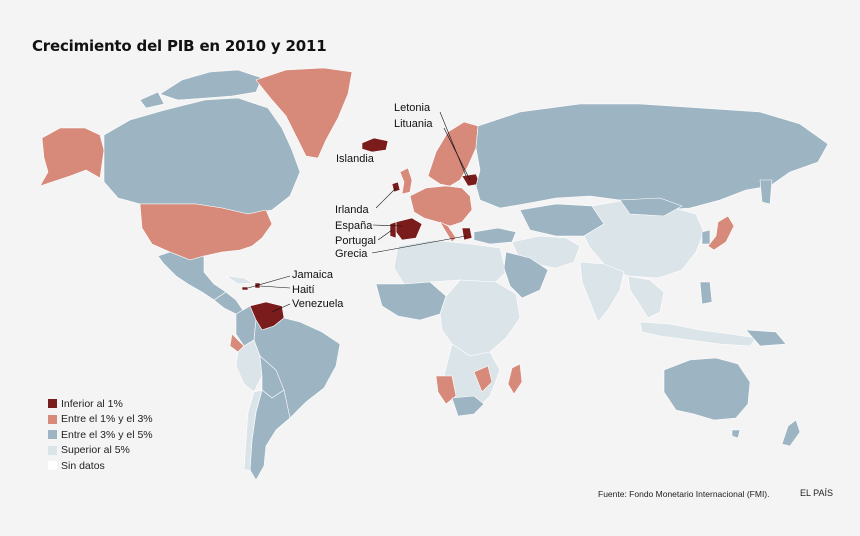  What do you see at coordinates (107, 434) in the screenshot?
I see `legend-label: Entre el 3% y el 5%` at bounding box center [107, 434].